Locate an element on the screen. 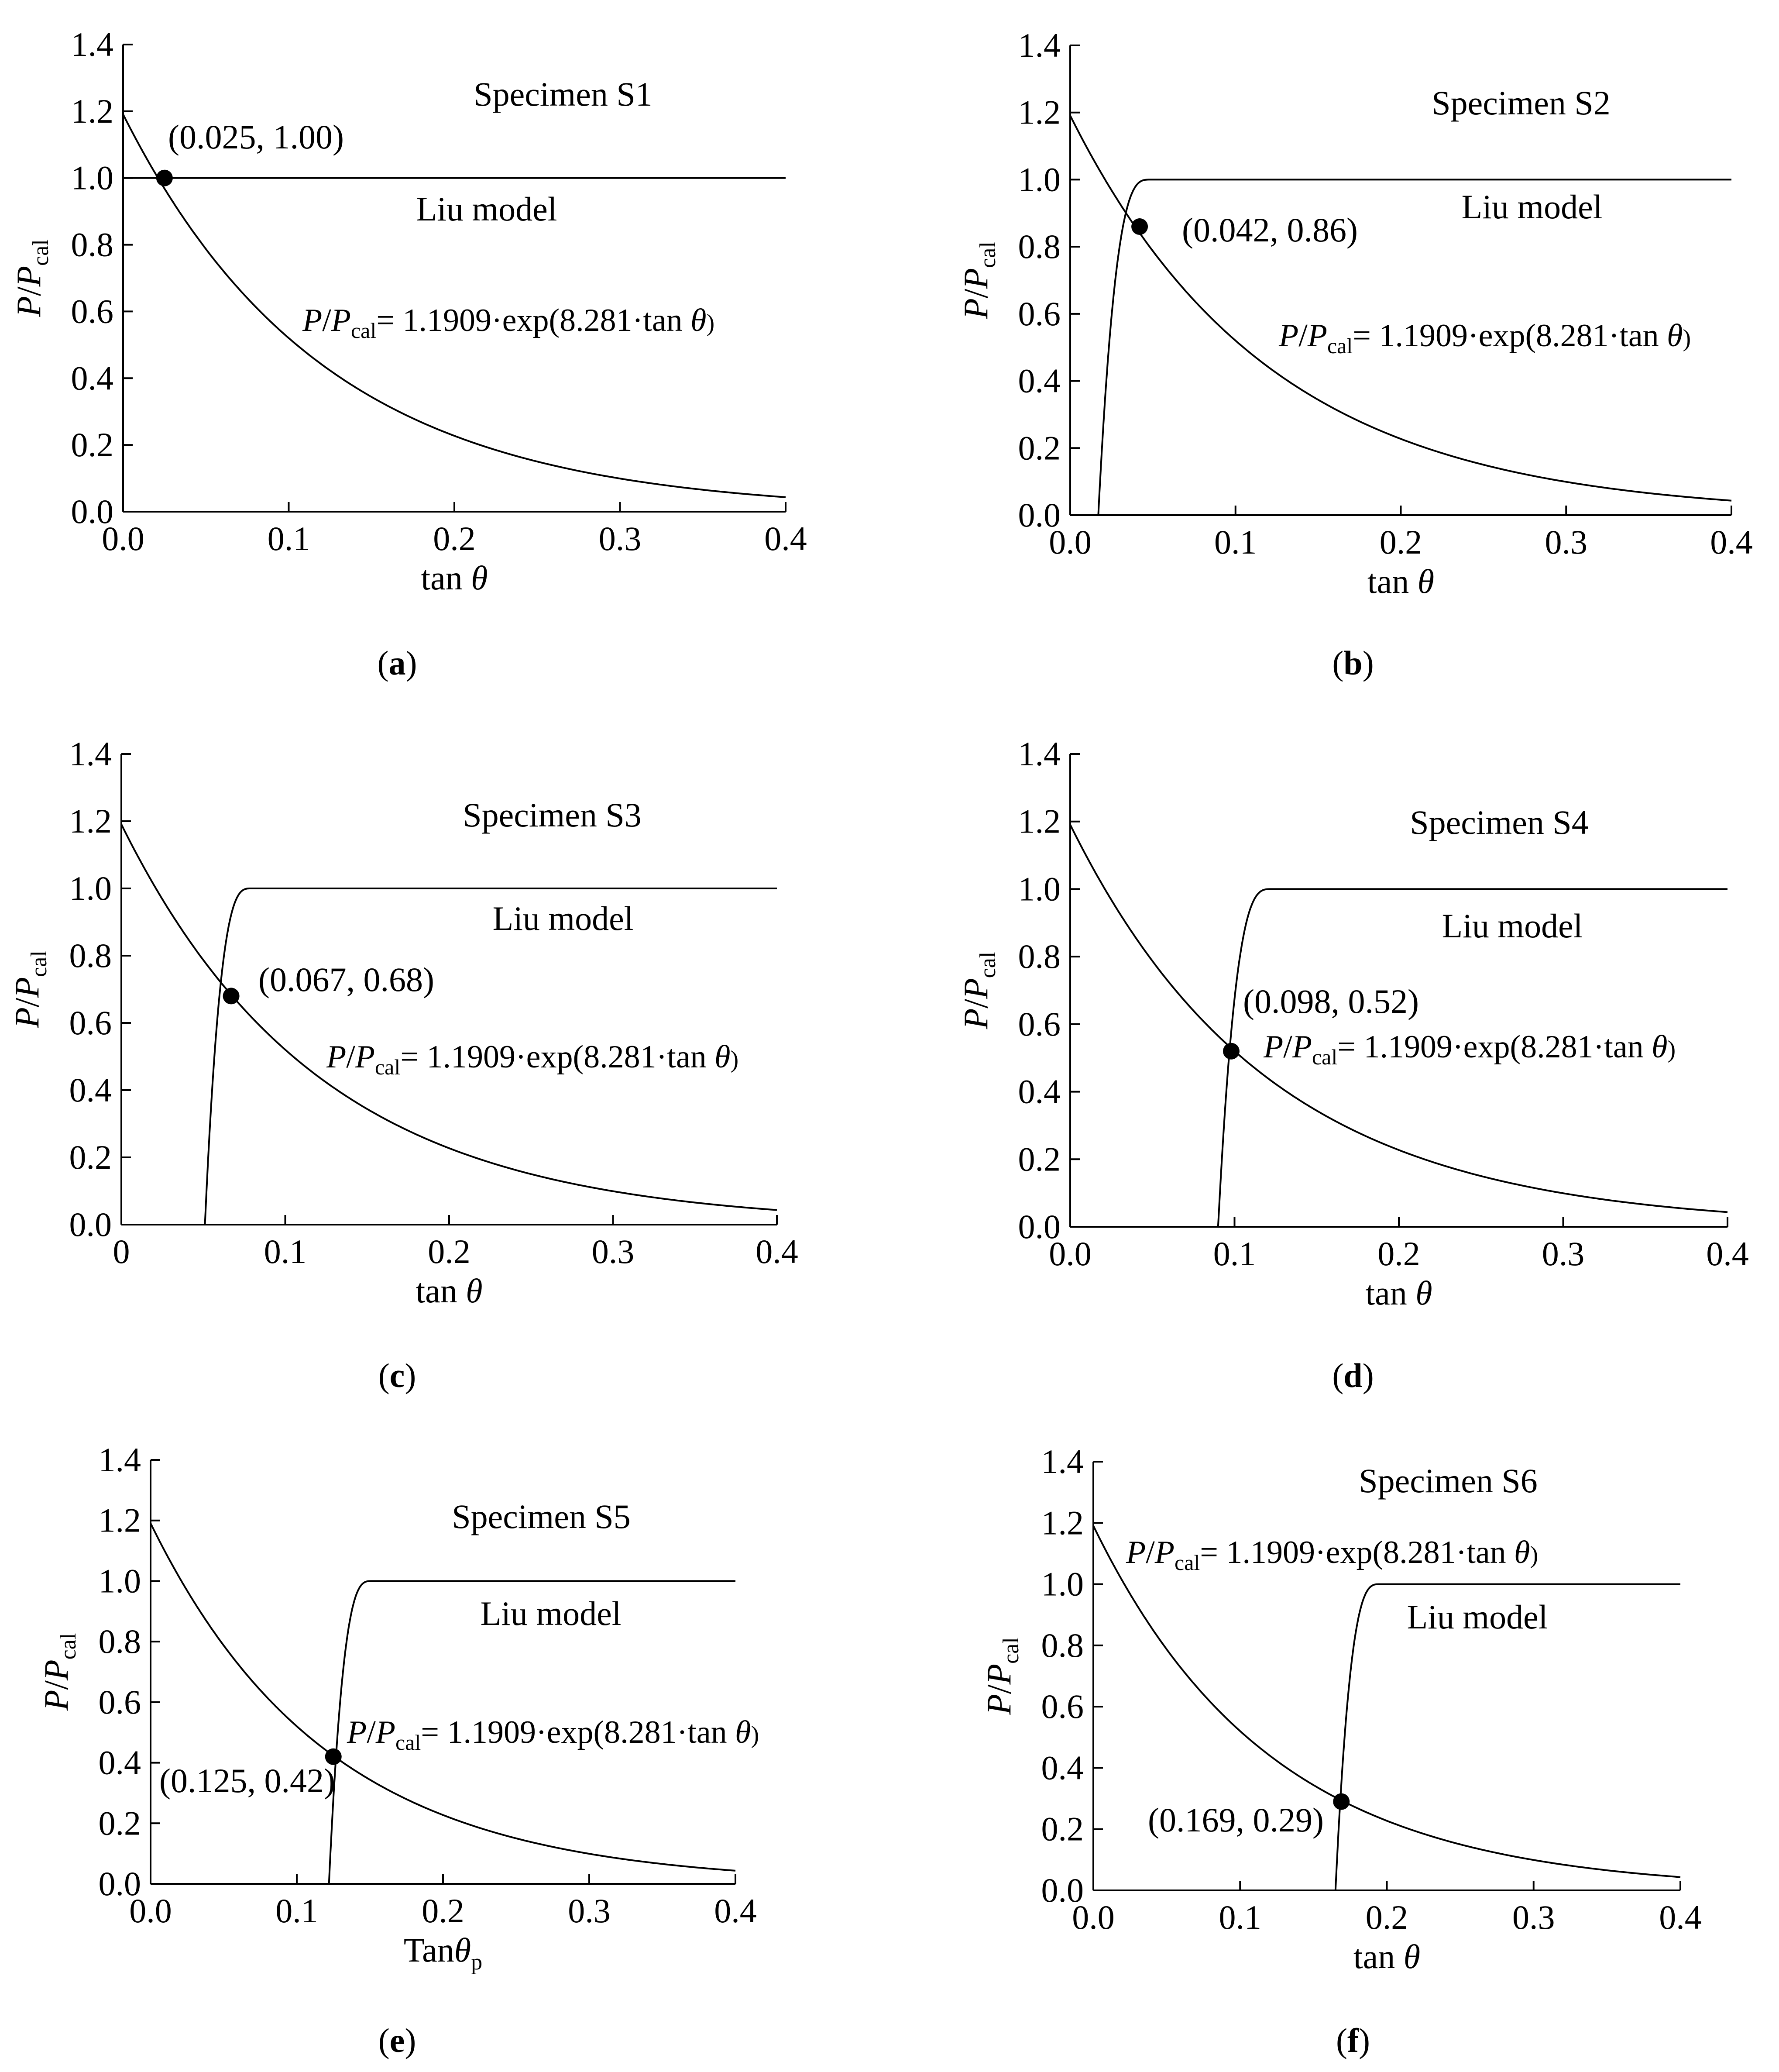  panel-caption: (b) is located at coordinates (1353, 663).